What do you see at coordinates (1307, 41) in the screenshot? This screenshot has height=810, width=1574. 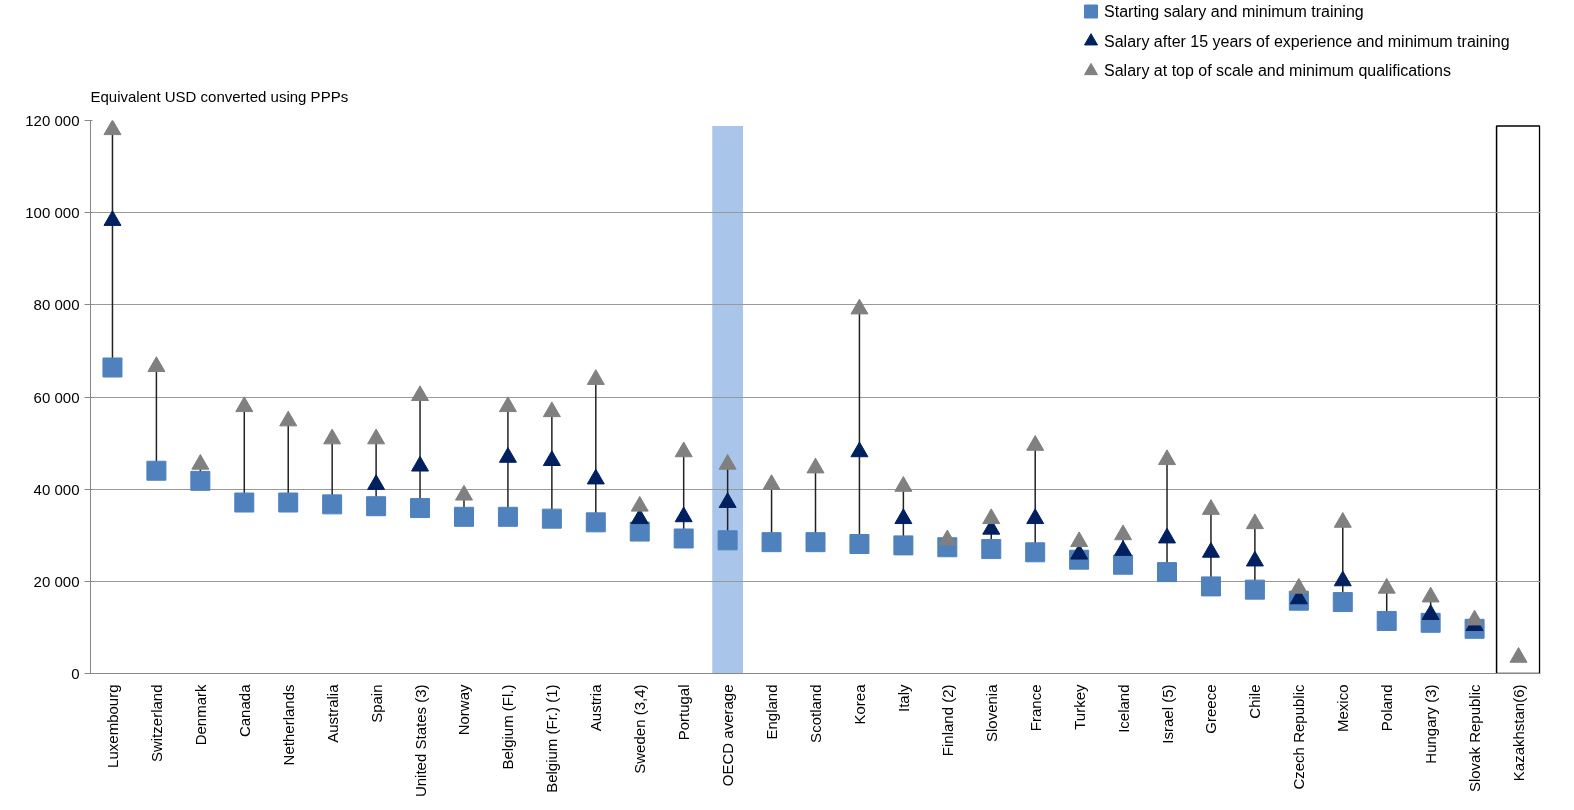 I see `legend-label: Salary after 15 years of experience and minimum training` at bounding box center [1307, 41].